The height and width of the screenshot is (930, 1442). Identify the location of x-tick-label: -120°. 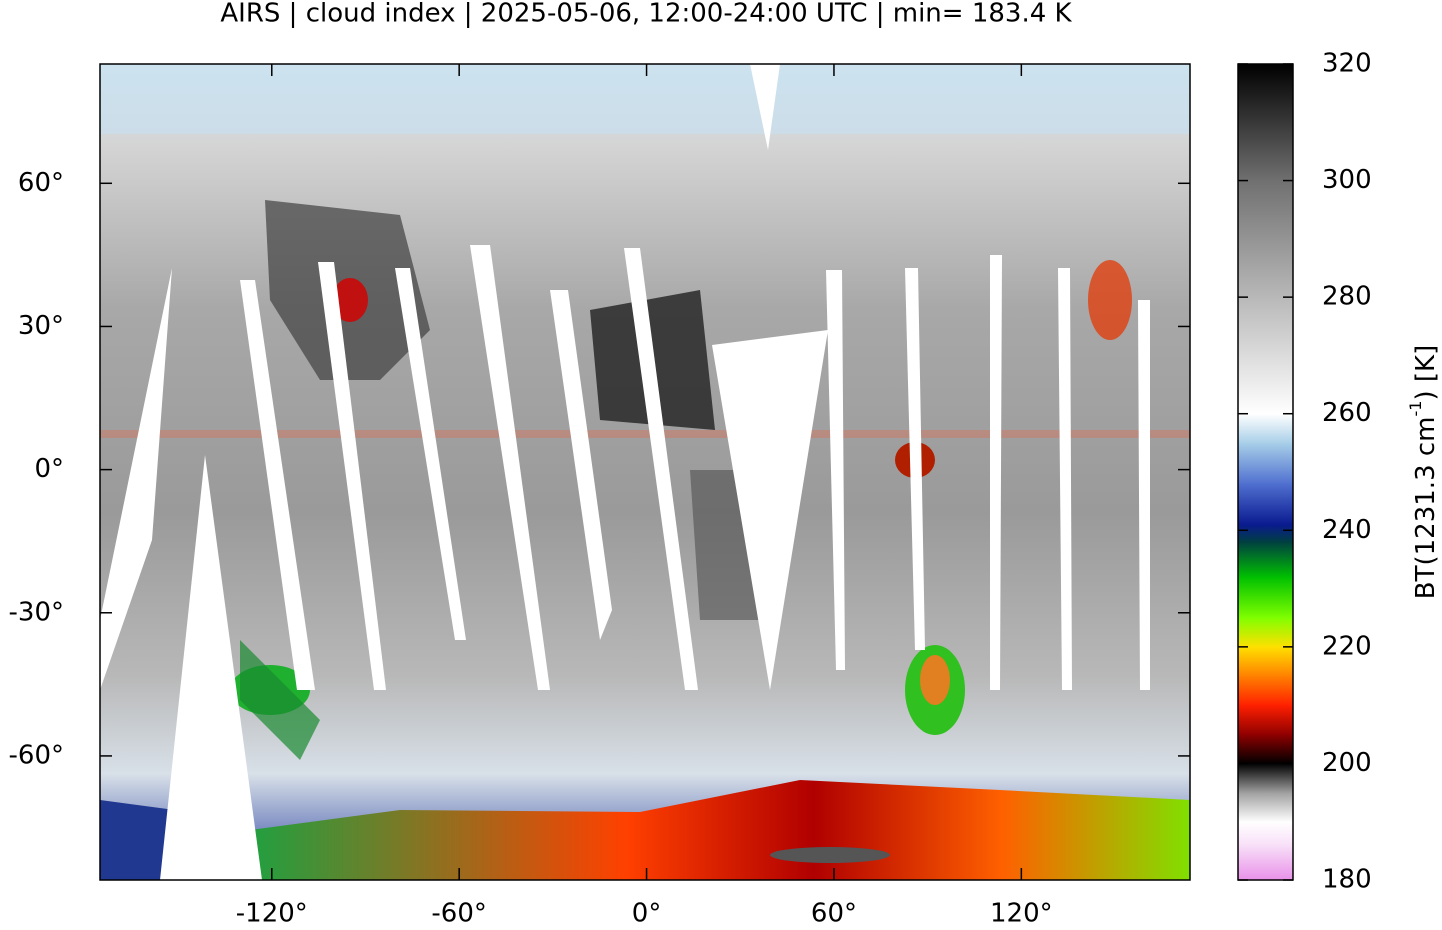
(272, 914).